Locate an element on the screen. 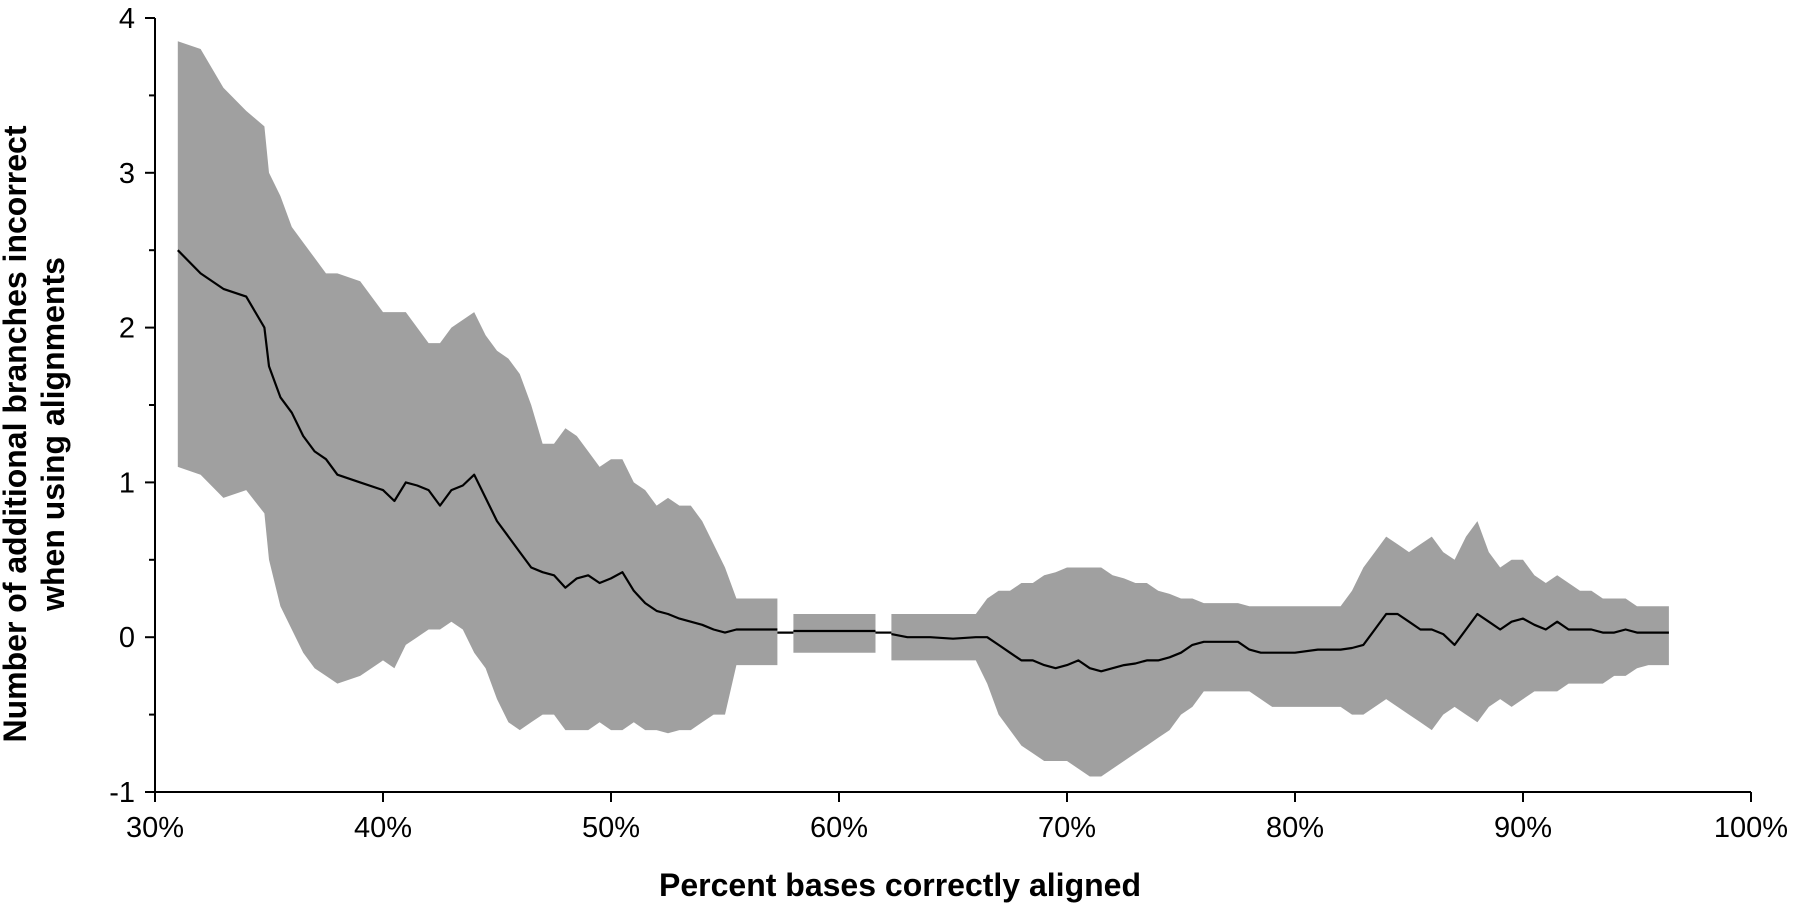  y-tick-label: 3 is located at coordinates (127, 174).